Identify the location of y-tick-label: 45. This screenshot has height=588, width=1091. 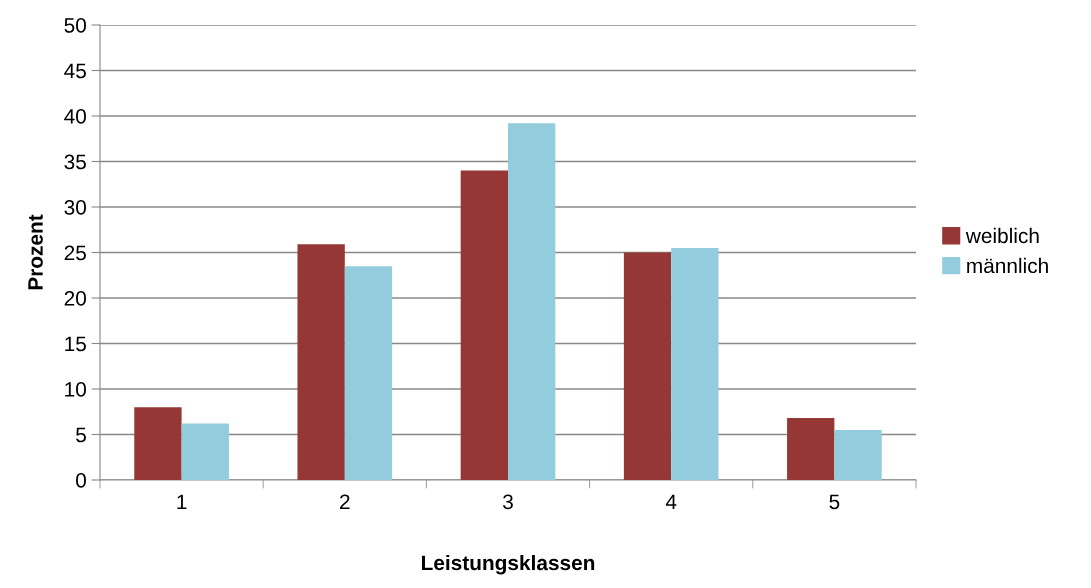
(75, 71).